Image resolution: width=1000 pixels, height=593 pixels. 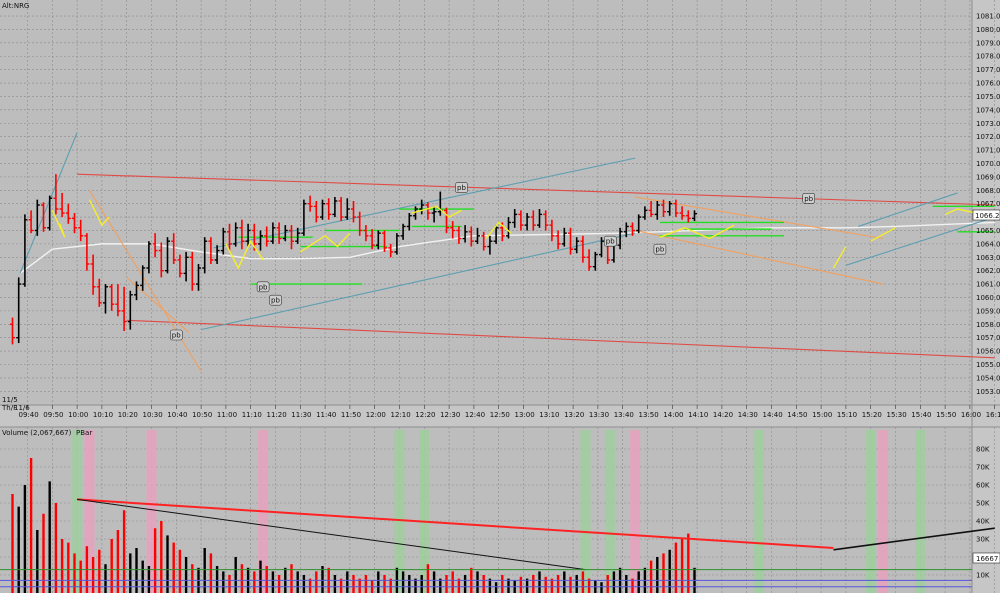 I want to click on price-tick-label: 1081.00, so click(x=988, y=17).